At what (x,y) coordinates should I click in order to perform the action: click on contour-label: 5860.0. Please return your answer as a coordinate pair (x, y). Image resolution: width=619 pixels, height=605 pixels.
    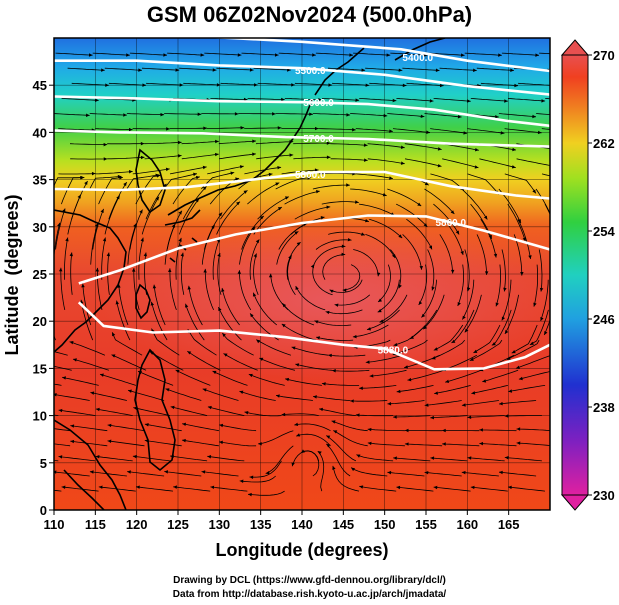
    Looking at the image, I should click on (451, 223).